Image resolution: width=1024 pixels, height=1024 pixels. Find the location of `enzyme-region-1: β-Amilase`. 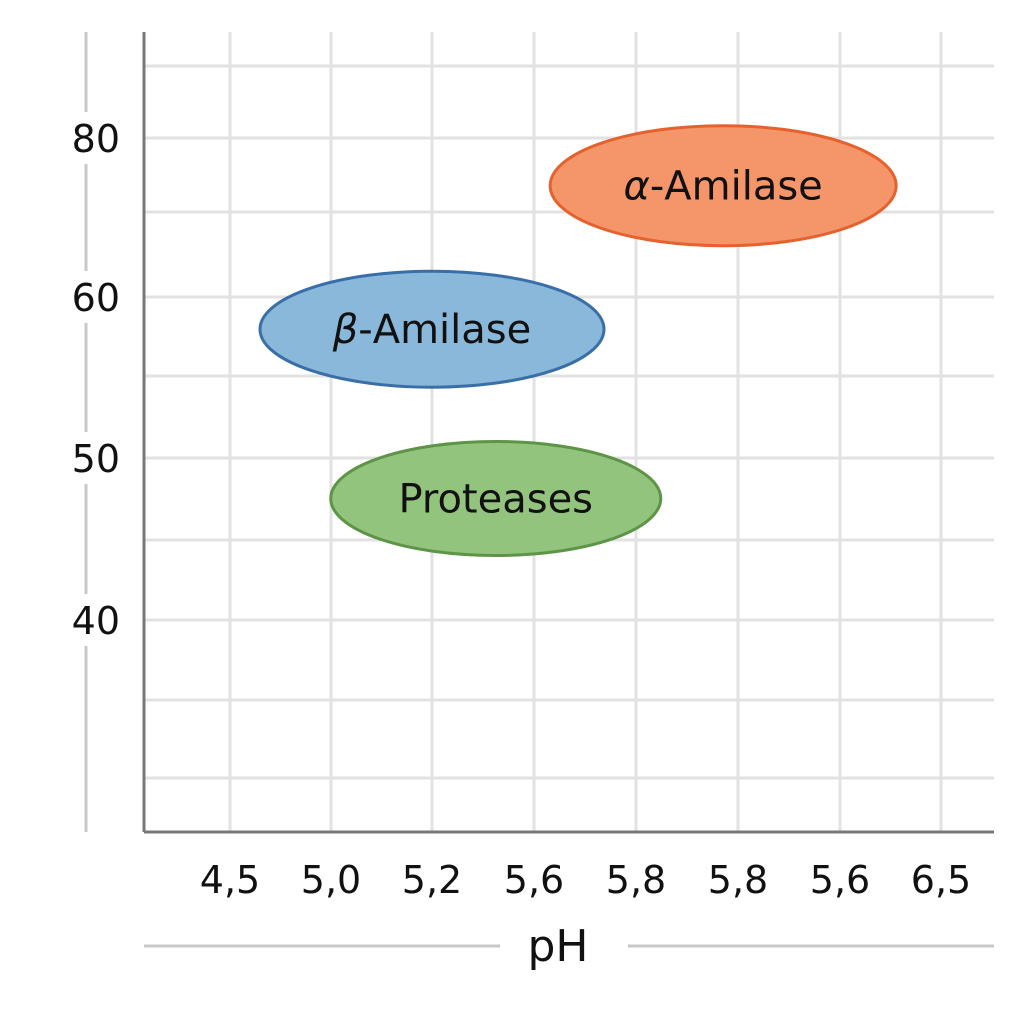

enzyme-region-1: β-Amilase is located at coordinates (432, 329).